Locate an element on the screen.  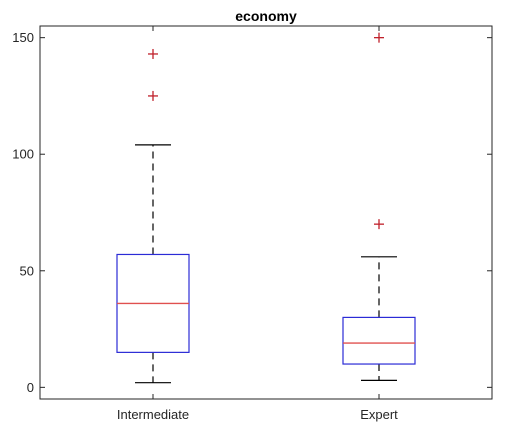
y-tick-label: 50 is located at coordinates (27, 270).